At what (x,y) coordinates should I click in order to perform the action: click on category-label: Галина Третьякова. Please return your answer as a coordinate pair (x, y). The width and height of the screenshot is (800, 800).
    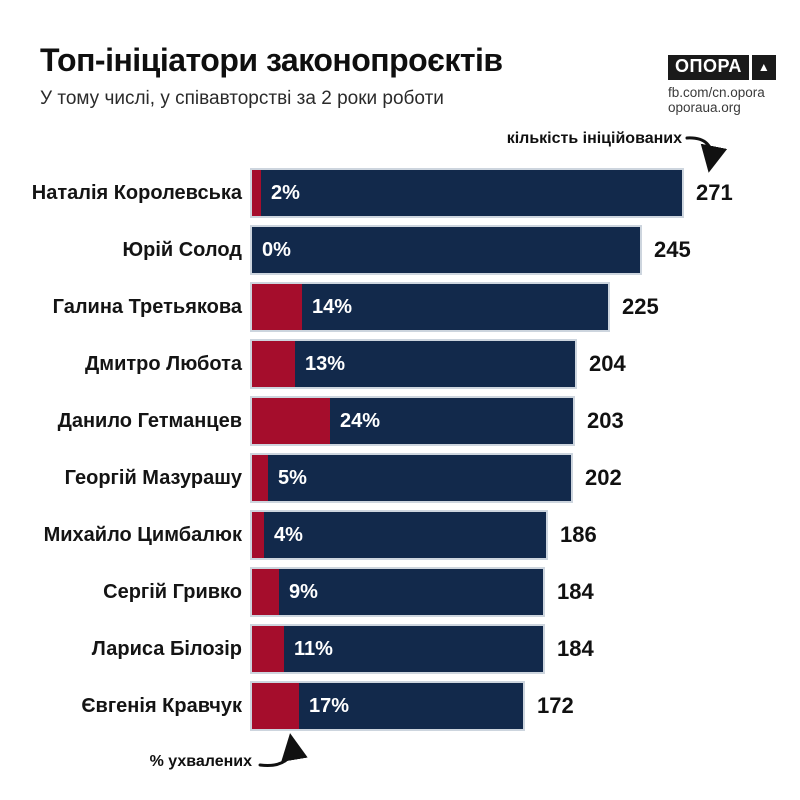
    Looking at the image, I should click on (147, 307).